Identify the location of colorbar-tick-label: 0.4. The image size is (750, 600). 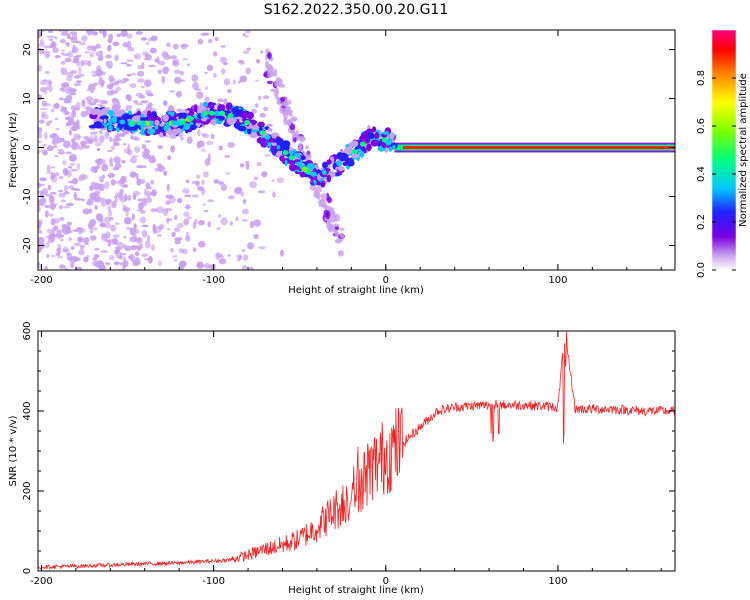
(701, 174).